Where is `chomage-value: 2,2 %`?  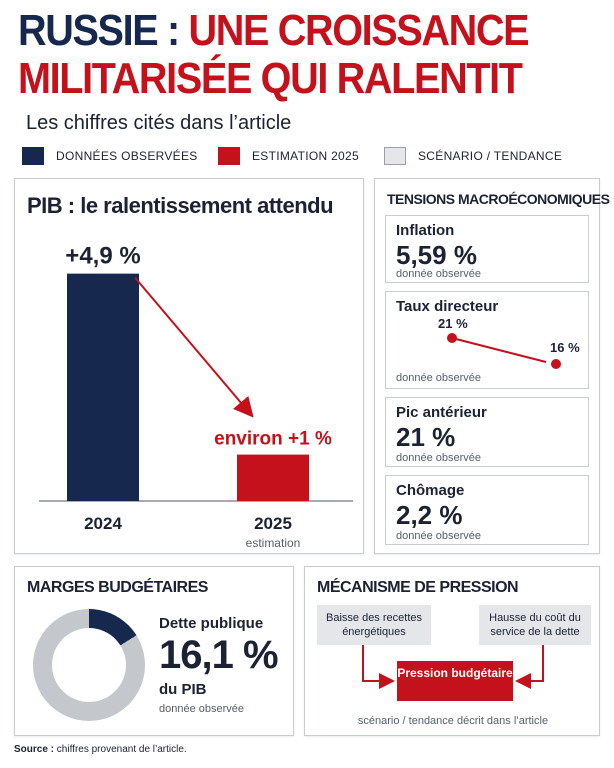
chomage-value: 2,2 % is located at coordinates (429, 515).